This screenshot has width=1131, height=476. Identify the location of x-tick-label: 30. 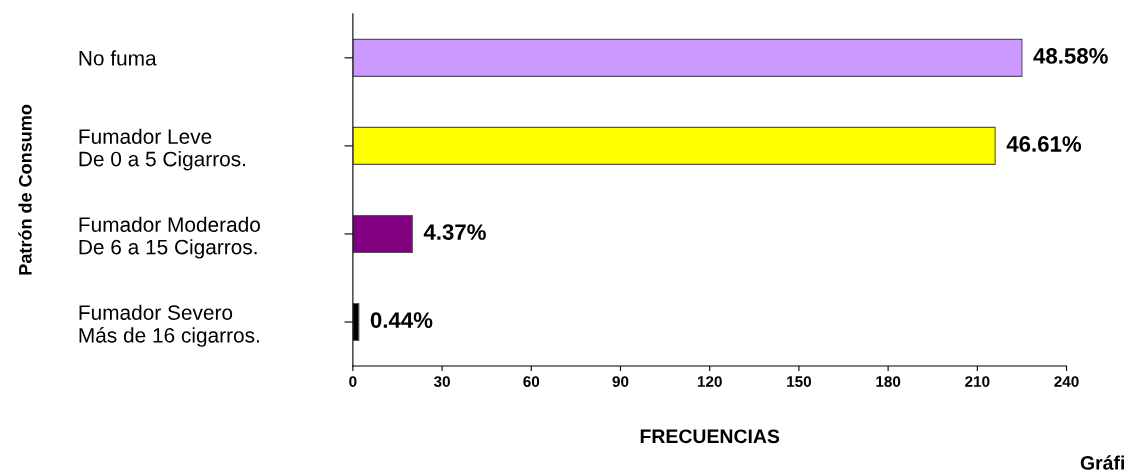
(441, 382).